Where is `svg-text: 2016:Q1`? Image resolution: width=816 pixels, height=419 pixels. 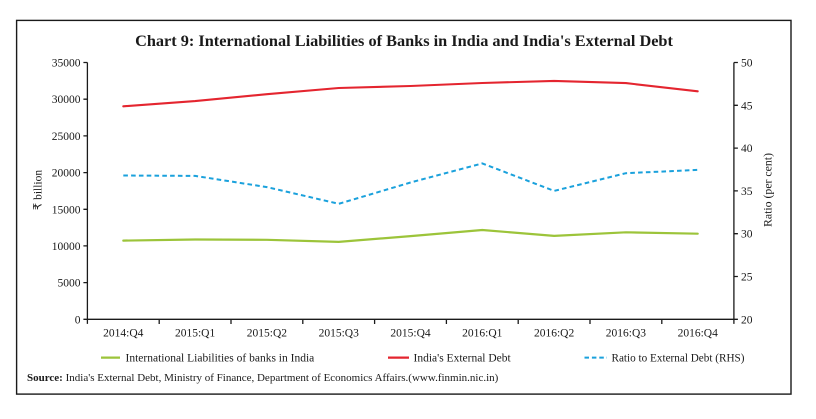
svg-text: 2016:Q1 is located at coordinates (482, 334).